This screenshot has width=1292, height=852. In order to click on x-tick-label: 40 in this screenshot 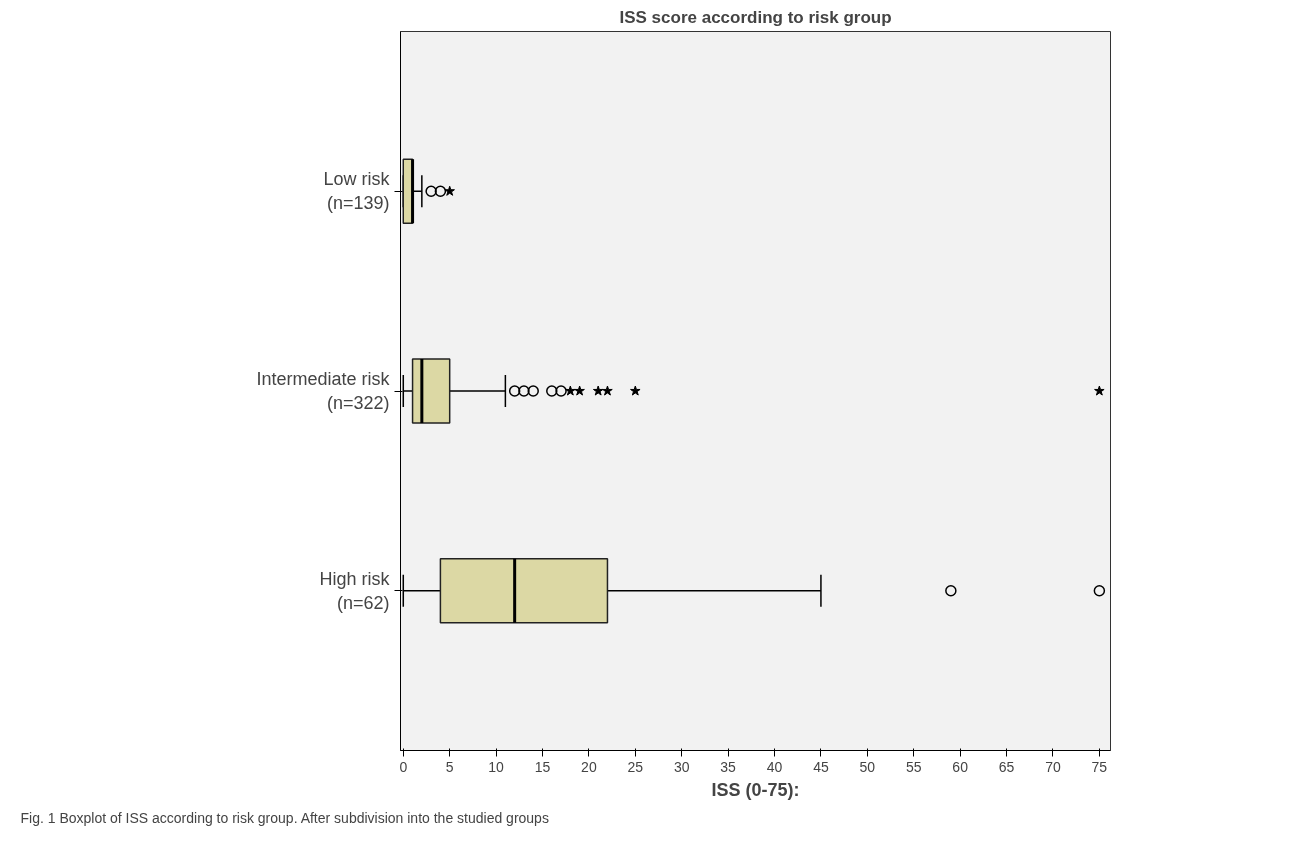, I will do `click(774, 766)`.